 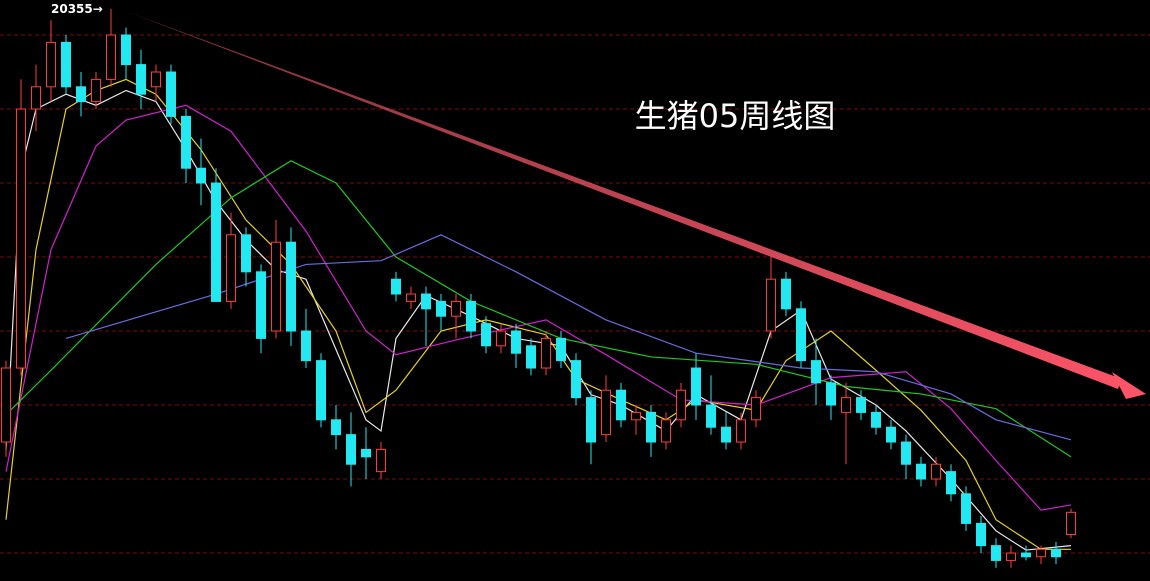 What do you see at coordinates (77, 9) in the screenshot?
I see `high-annotation: 20355→` at bounding box center [77, 9].